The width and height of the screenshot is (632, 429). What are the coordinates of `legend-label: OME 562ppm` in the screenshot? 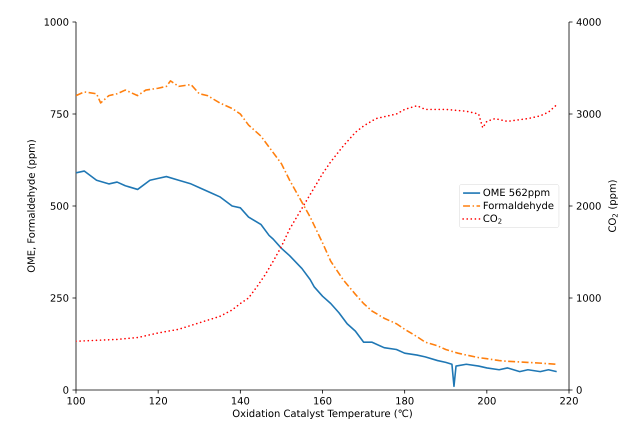 It's located at (516, 193).